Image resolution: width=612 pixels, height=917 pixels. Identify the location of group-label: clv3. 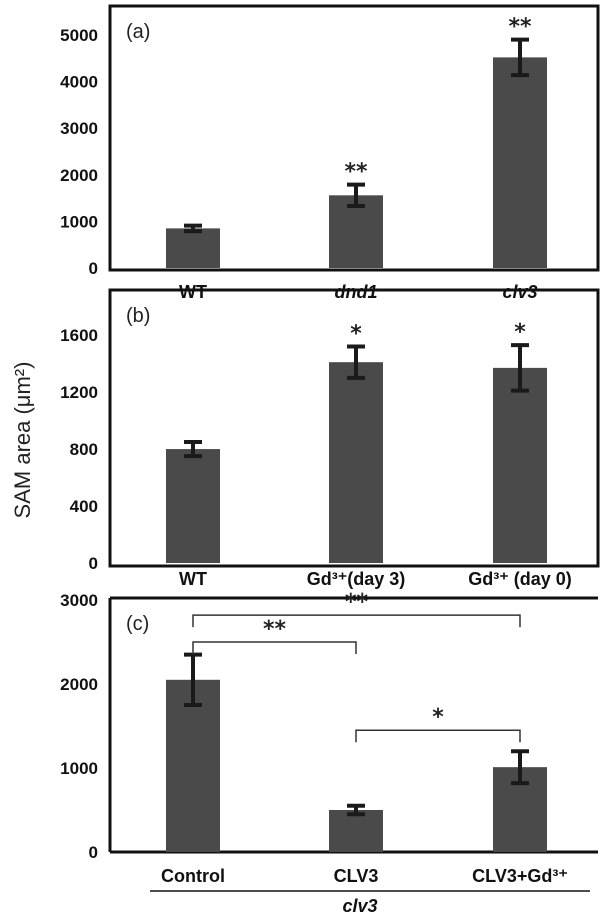
(359, 906).